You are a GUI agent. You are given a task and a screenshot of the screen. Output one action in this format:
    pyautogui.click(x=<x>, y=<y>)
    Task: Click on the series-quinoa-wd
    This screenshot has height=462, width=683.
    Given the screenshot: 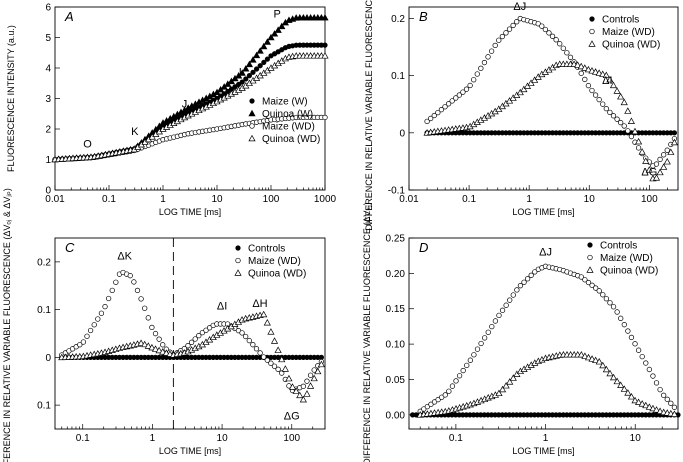 What is the action you would take?
    pyautogui.click(x=191, y=356)
    